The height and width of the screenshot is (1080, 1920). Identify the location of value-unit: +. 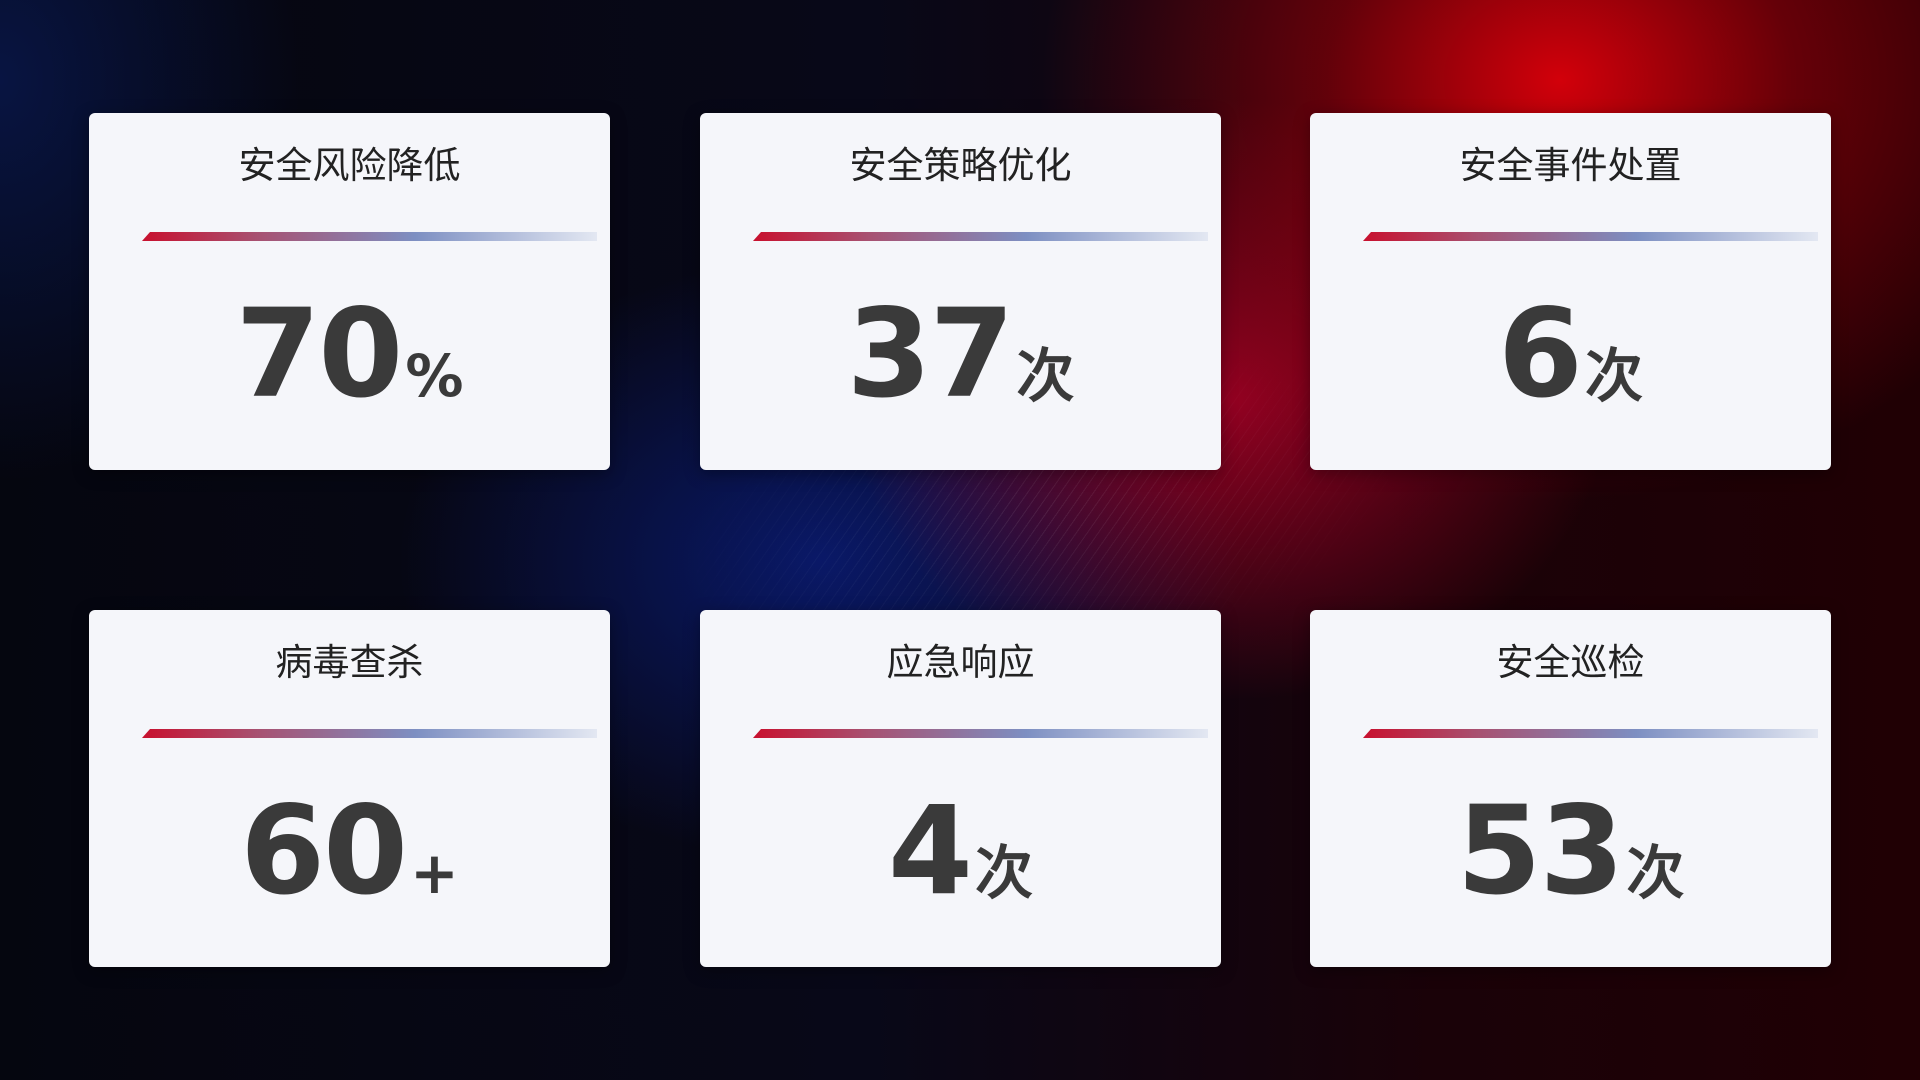
(434, 873).